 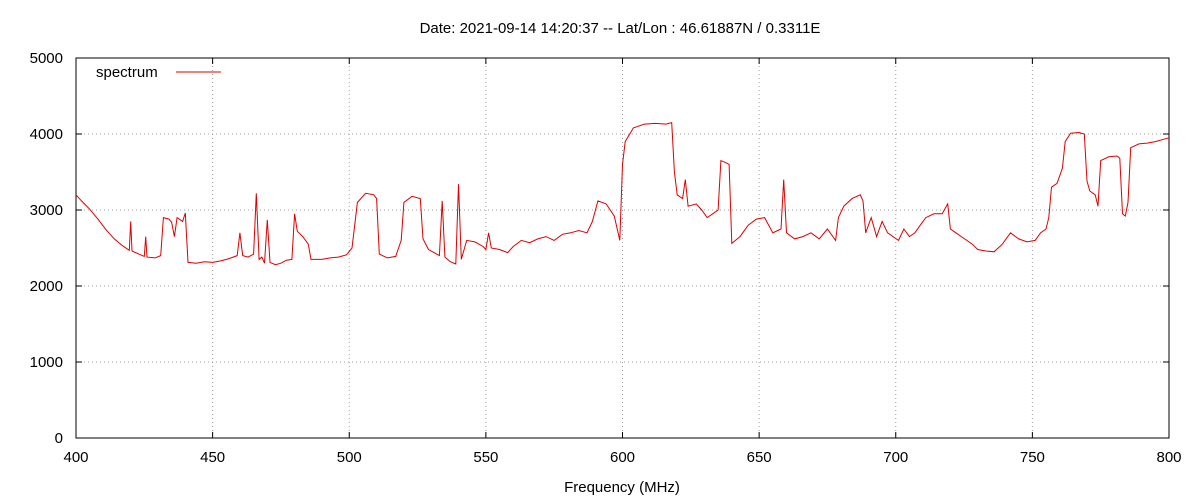 I want to click on y-tick-label-1000: 1000, so click(x=46, y=362).